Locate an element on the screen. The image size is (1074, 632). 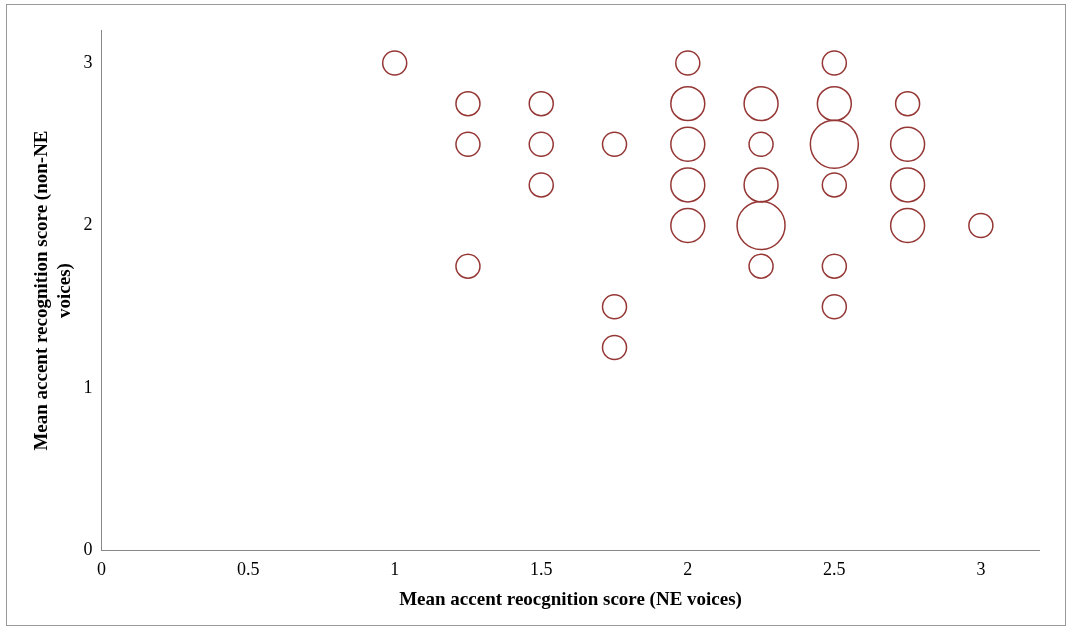
y-axis-title: Mean accent recognition score (non-NE voices) is located at coordinates (53, 290).